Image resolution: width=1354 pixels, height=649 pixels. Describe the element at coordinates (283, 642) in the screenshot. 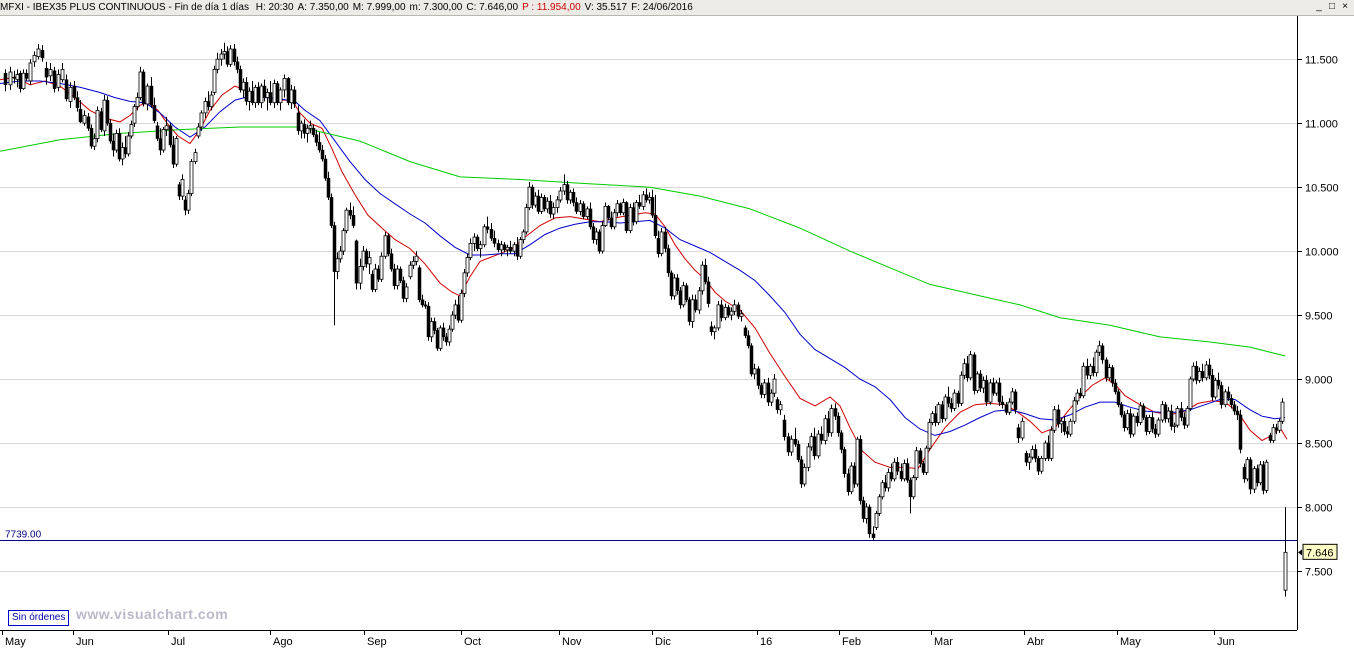

I see `x-tick-label: Ago` at that location.